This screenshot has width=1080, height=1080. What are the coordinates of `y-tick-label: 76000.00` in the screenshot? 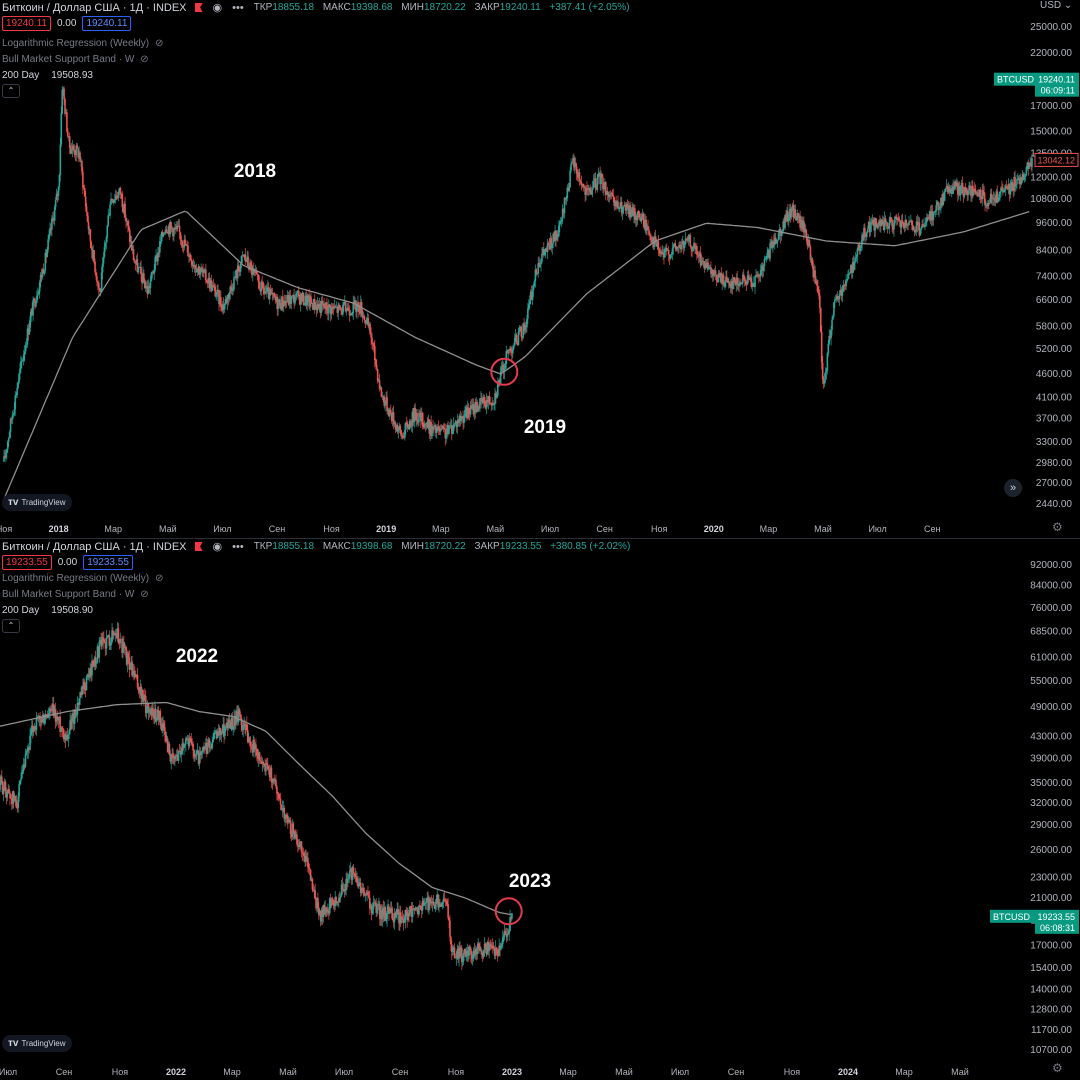 It's located at (1051, 608).